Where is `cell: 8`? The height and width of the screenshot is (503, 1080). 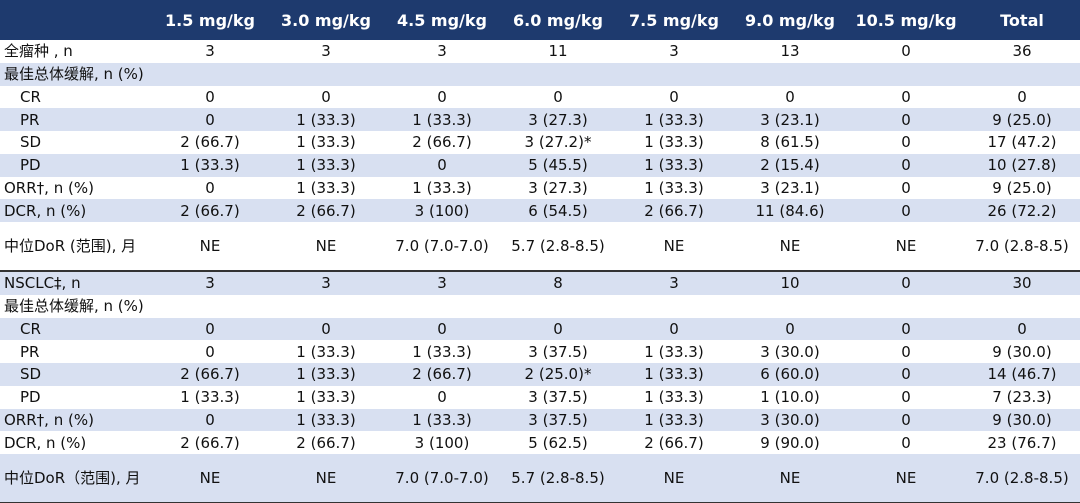
cell: 8 is located at coordinates (558, 282).